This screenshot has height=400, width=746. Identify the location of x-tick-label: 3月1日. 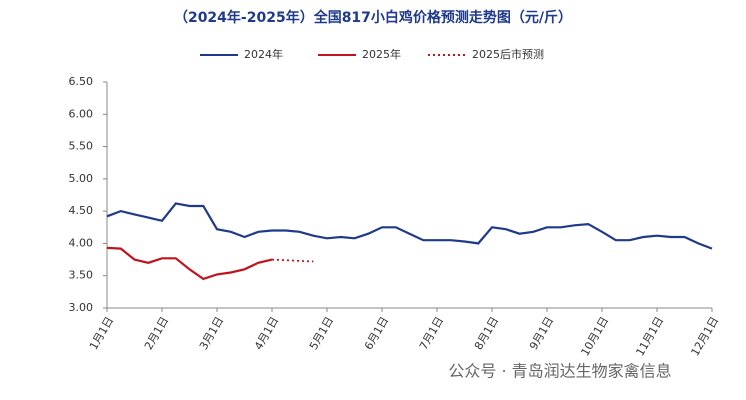
(211, 334).